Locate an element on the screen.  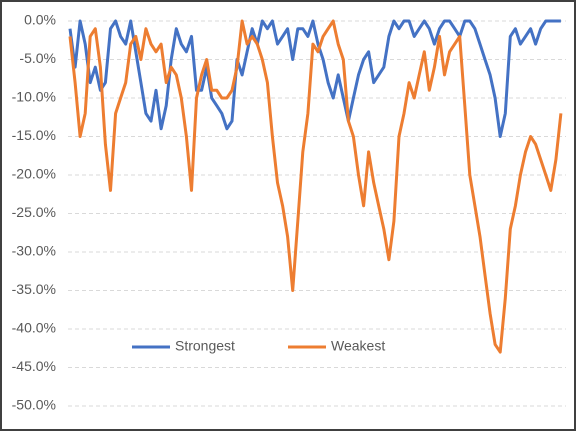
y-tick-label: 0.0% is located at coordinates (40, 20).